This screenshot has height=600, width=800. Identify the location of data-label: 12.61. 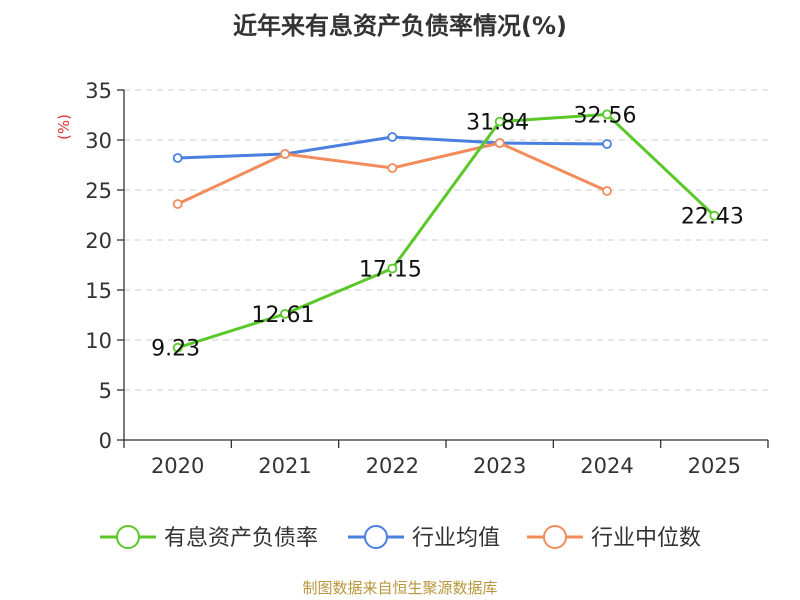
(283, 315).